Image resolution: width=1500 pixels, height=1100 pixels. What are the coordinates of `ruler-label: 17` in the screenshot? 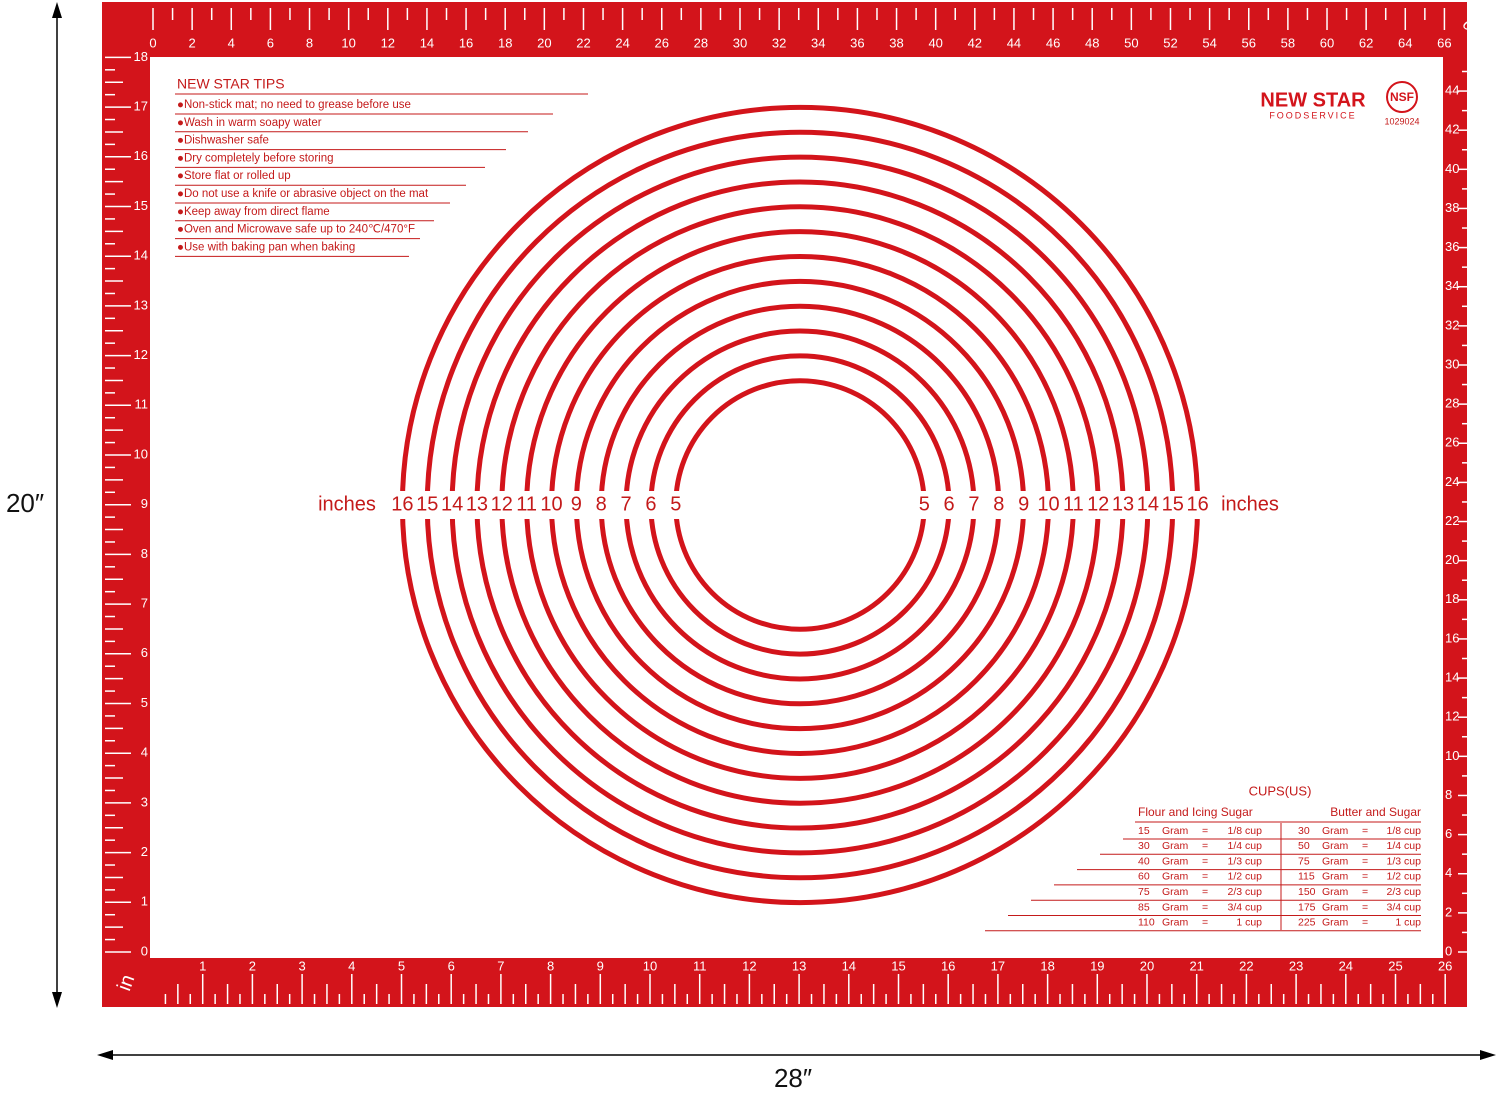 It's located at (998, 965).